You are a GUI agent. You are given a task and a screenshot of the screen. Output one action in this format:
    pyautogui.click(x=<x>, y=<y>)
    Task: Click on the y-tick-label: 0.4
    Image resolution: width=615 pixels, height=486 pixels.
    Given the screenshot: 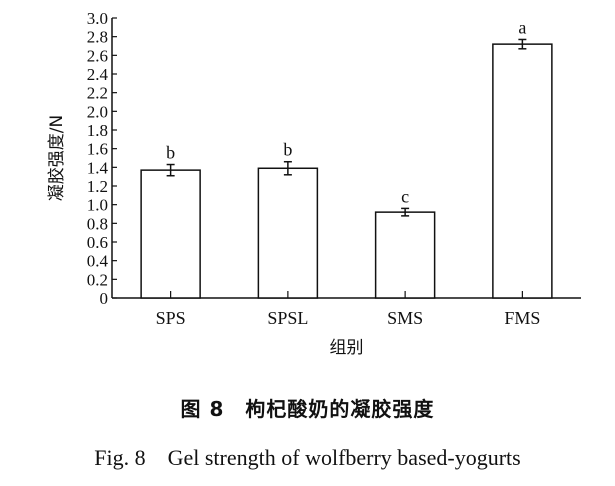 What is the action you would take?
    pyautogui.click(x=98, y=261)
    